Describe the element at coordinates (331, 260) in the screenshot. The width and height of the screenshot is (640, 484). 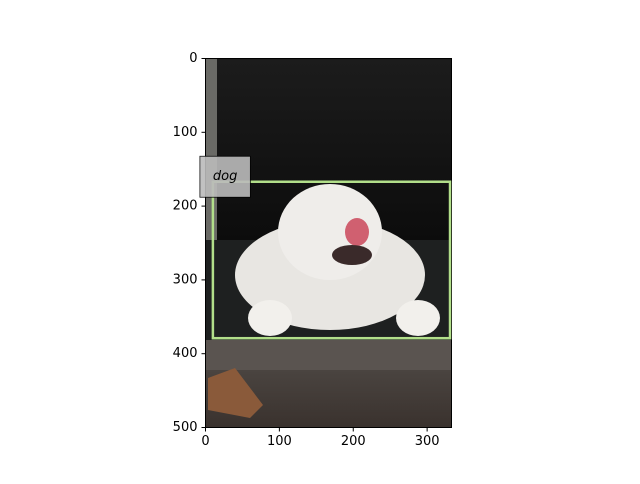
I see `bounding-box` at that location.